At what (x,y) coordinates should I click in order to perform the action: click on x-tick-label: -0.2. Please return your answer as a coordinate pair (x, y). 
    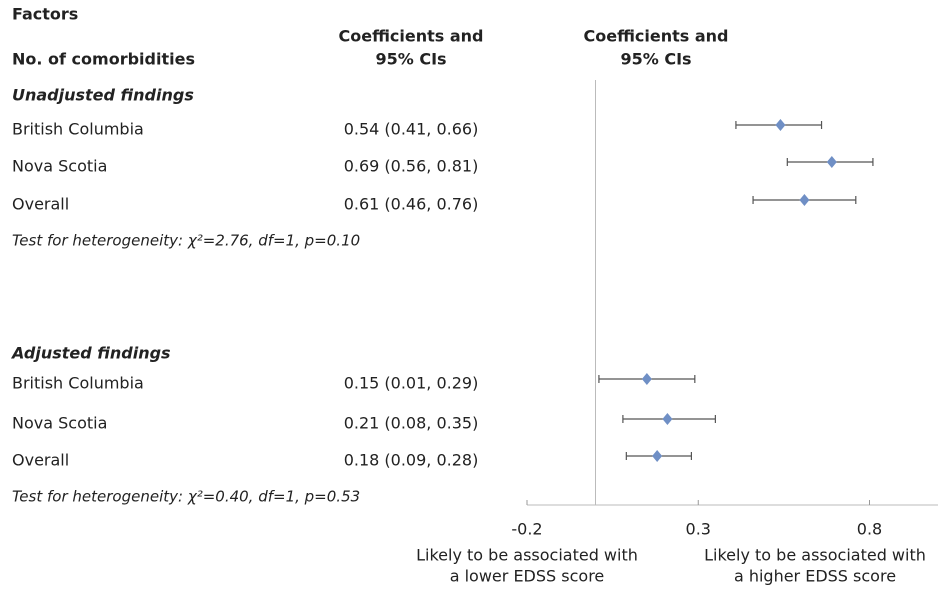
    Looking at the image, I should click on (526, 529).